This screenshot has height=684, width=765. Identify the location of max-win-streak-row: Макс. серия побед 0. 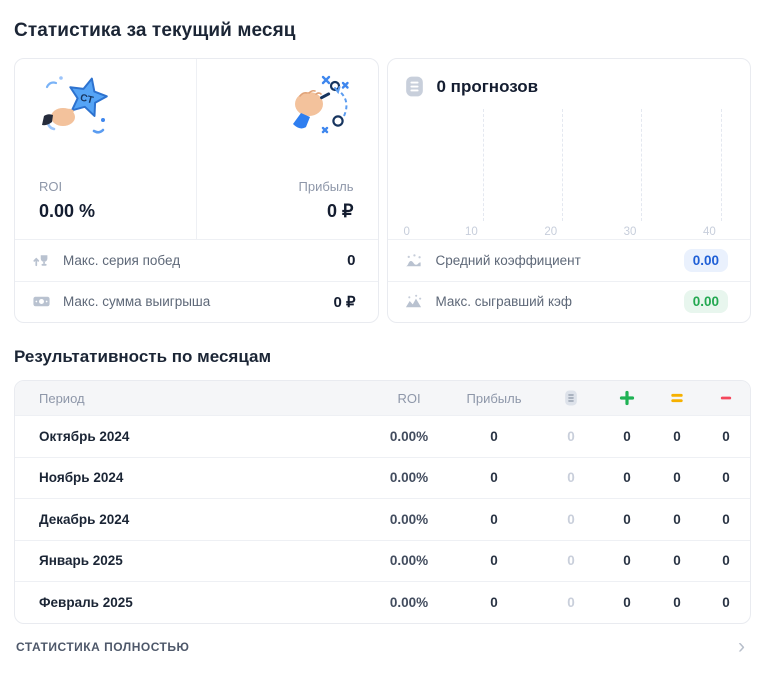
(196, 260).